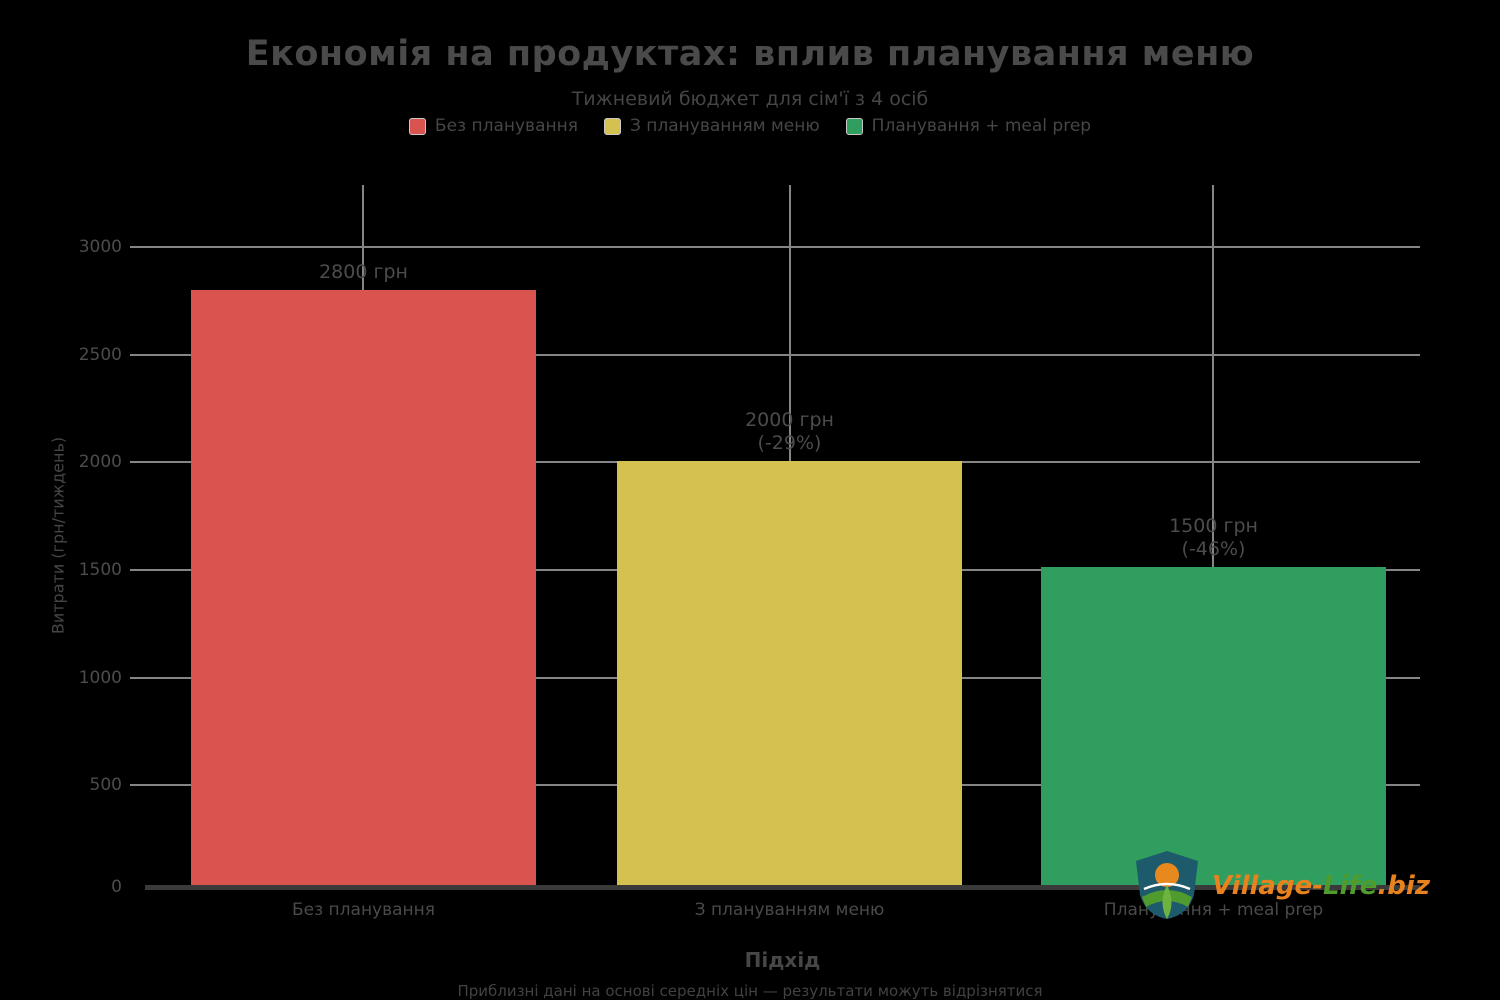  Describe the element at coordinates (724, 126) in the screenshot. I see `legend-label: З плануванням меню` at that location.